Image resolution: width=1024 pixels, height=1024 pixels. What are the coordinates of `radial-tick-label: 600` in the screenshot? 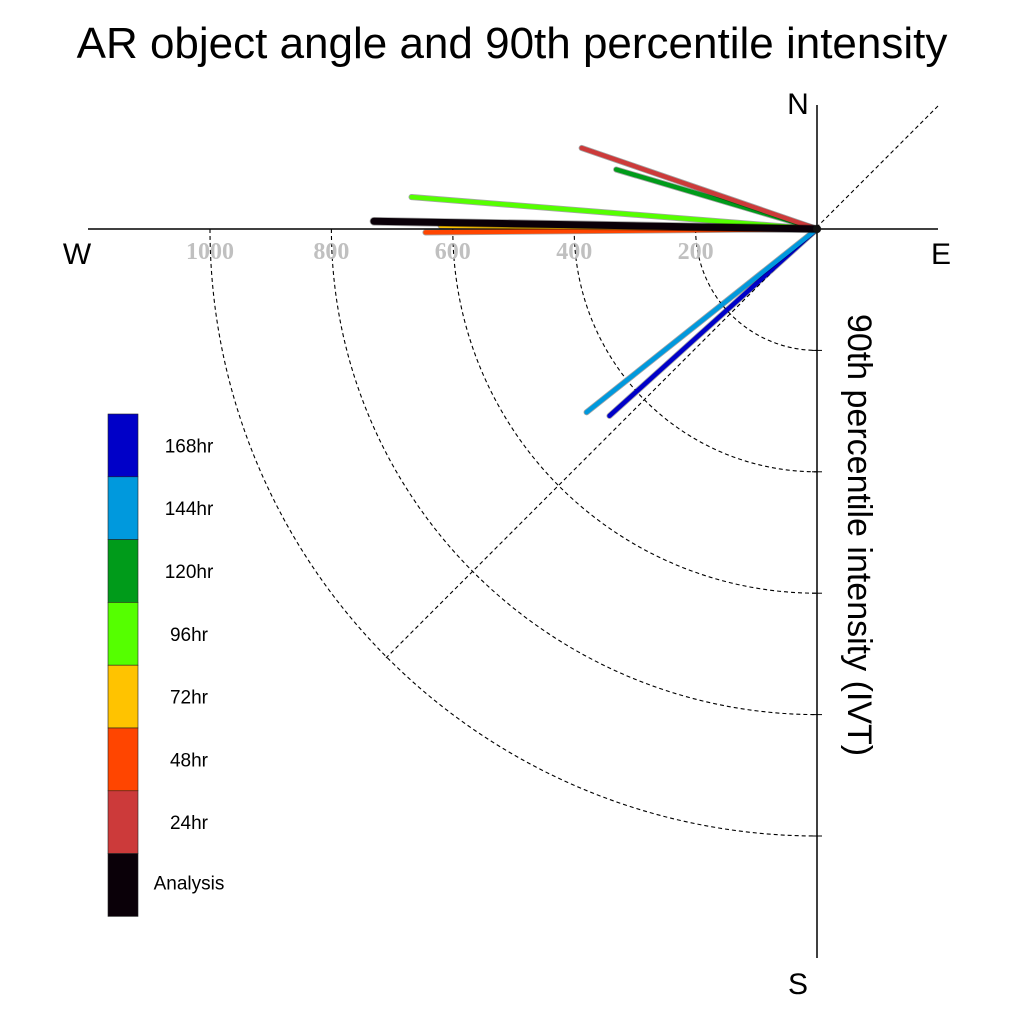 It's located at (453, 252).